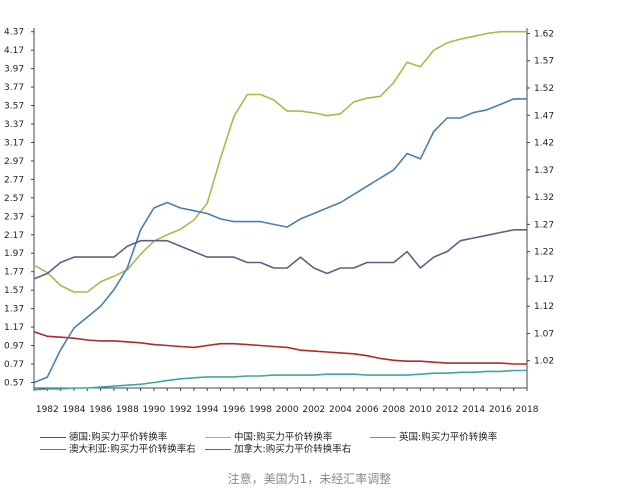  I want to click on legend-label: 中国:购买力平价转换率, so click(283, 437).